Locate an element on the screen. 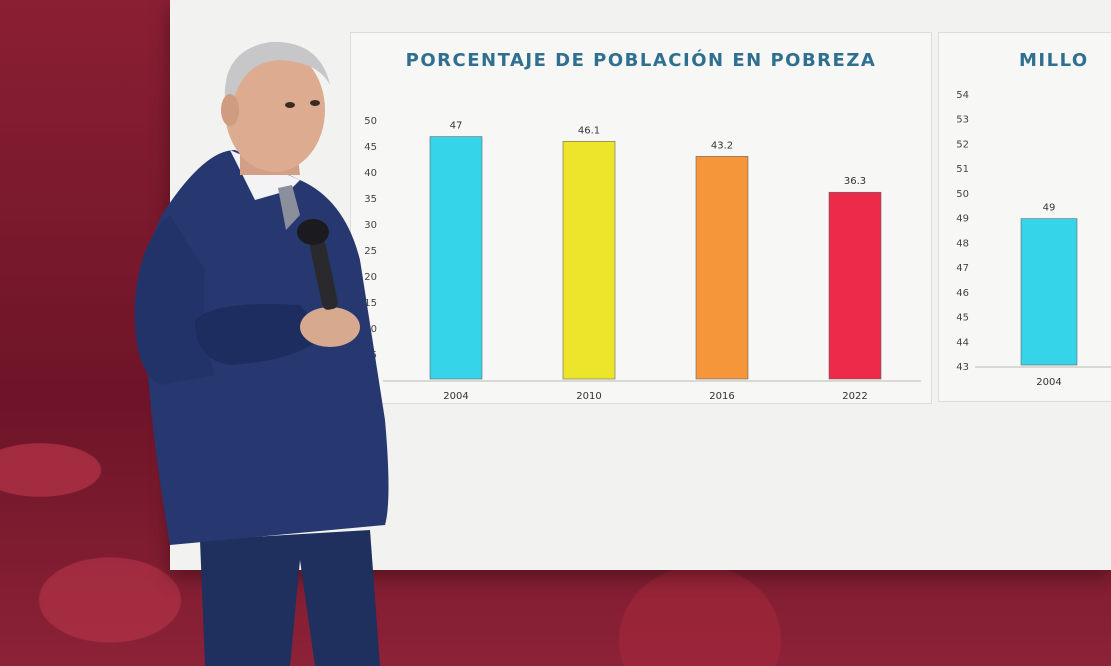 This screenshot has height=666, width=1111. millions-chart: MILLO 43 44 45 46 47 48 49 50 51 52 53 54 49 2004 is located at coordinates (1024, 217).